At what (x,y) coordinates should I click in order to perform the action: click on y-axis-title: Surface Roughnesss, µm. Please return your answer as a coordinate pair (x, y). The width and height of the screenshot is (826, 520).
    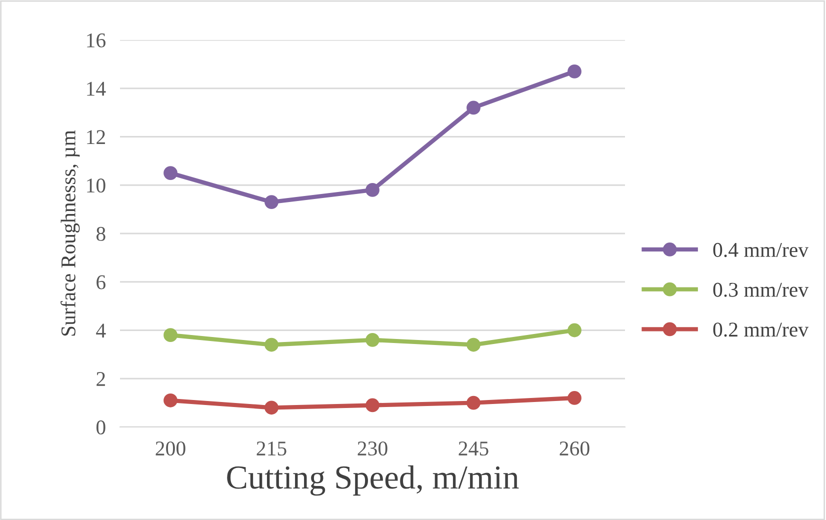
    Looking at the image, I should click on (70, 233).